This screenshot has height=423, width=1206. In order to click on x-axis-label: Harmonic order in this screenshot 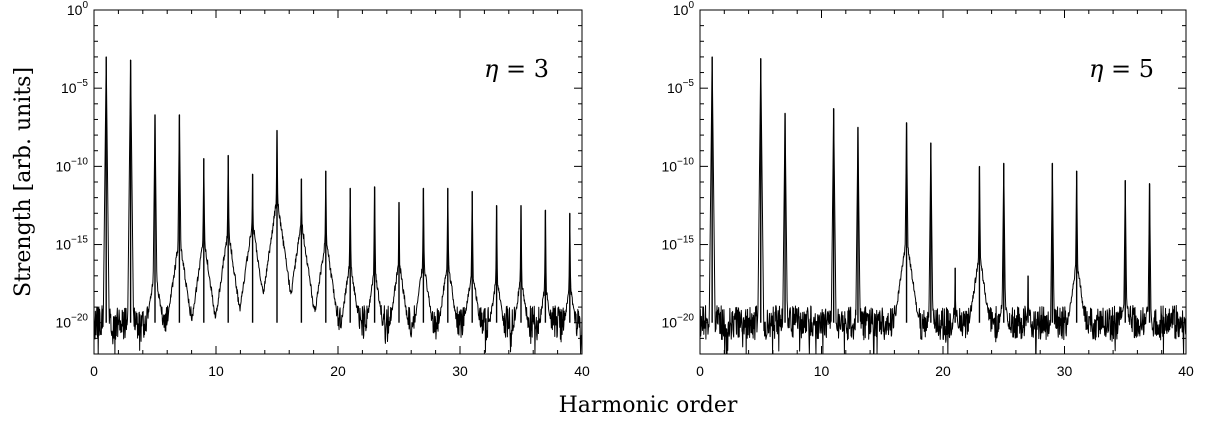, I will do `click(648, 405)`.